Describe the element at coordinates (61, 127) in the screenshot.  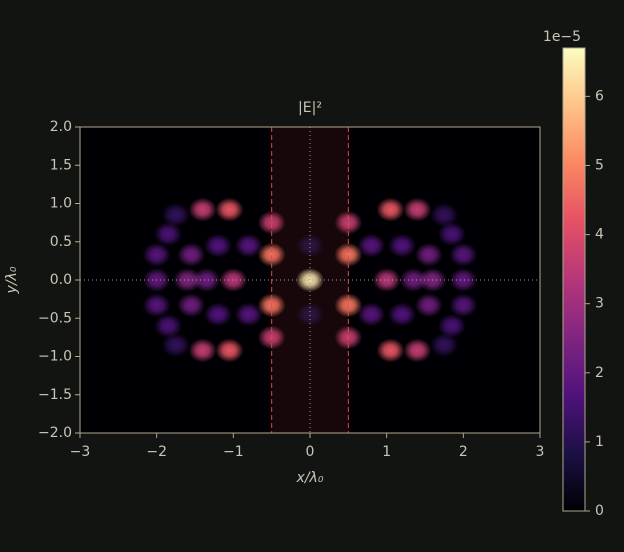
I see `y-tick-label: 2.0` at that location.